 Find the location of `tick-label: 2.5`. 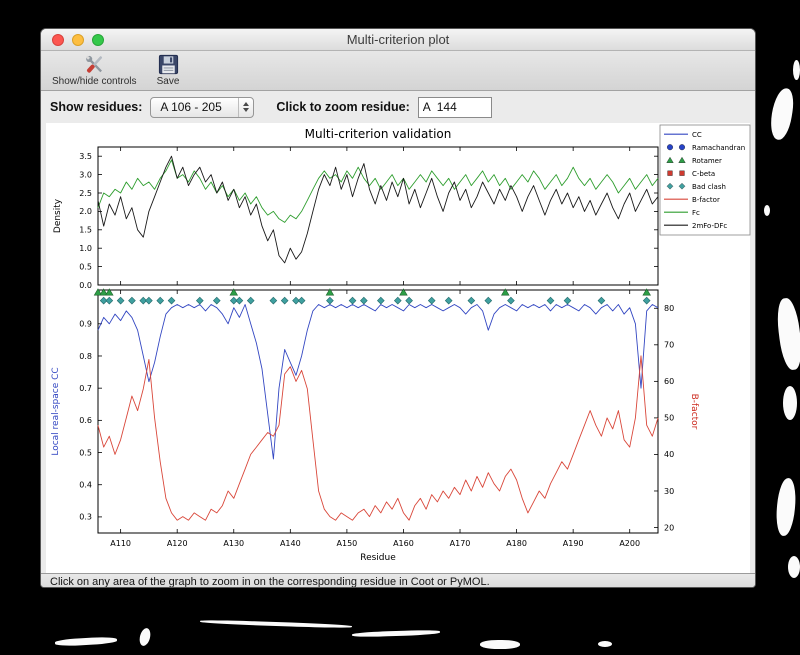

tick-label: 2.5 is located at coordinates (85, 193).